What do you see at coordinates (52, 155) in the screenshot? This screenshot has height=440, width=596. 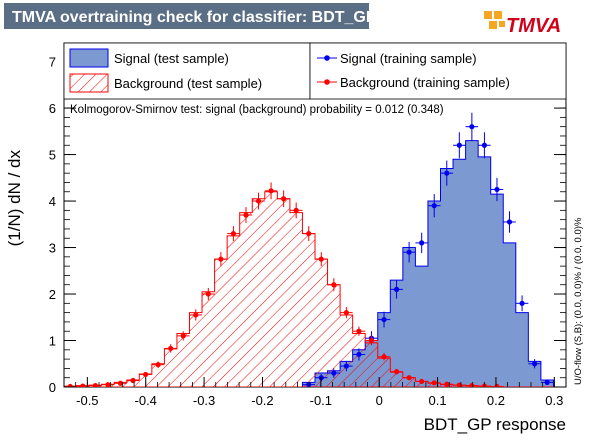 I see `y-tick-label: 5` at bounding box center [52, 155].